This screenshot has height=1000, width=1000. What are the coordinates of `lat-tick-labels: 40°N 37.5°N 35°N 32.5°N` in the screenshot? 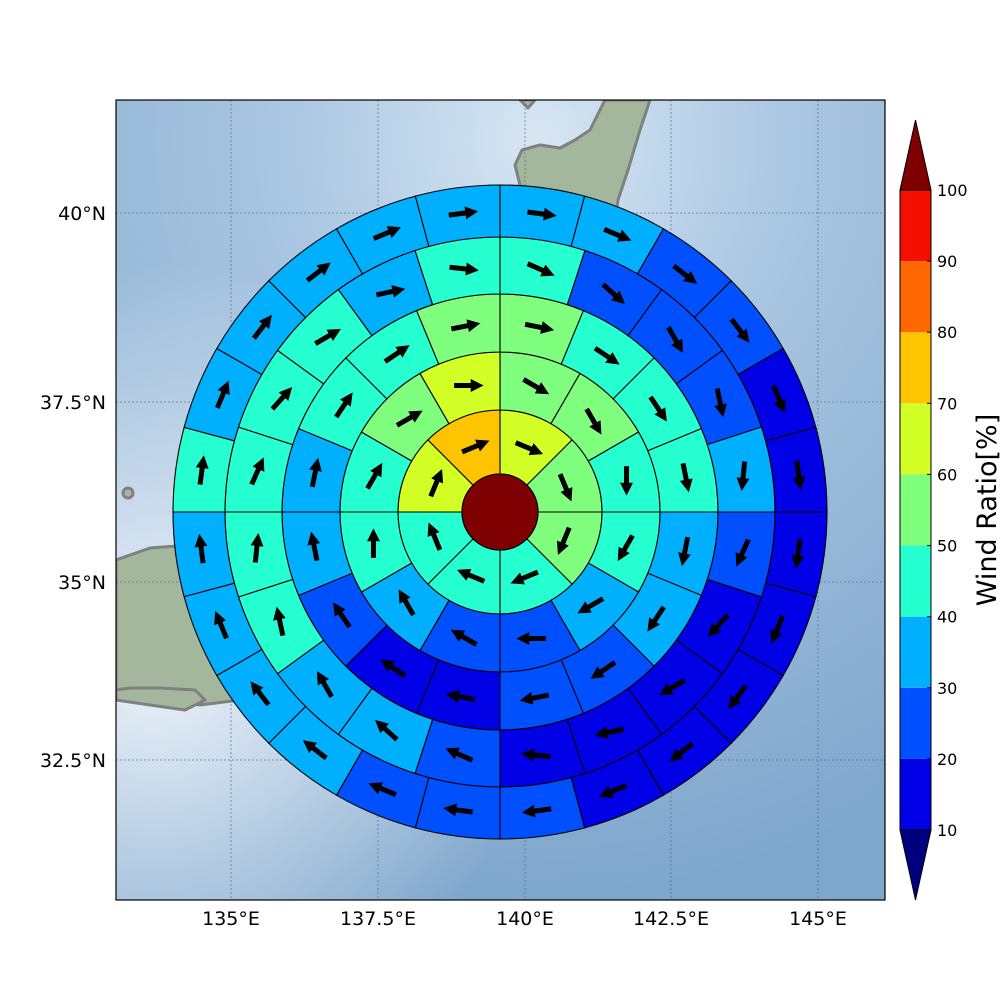 It's located at (73, 487).